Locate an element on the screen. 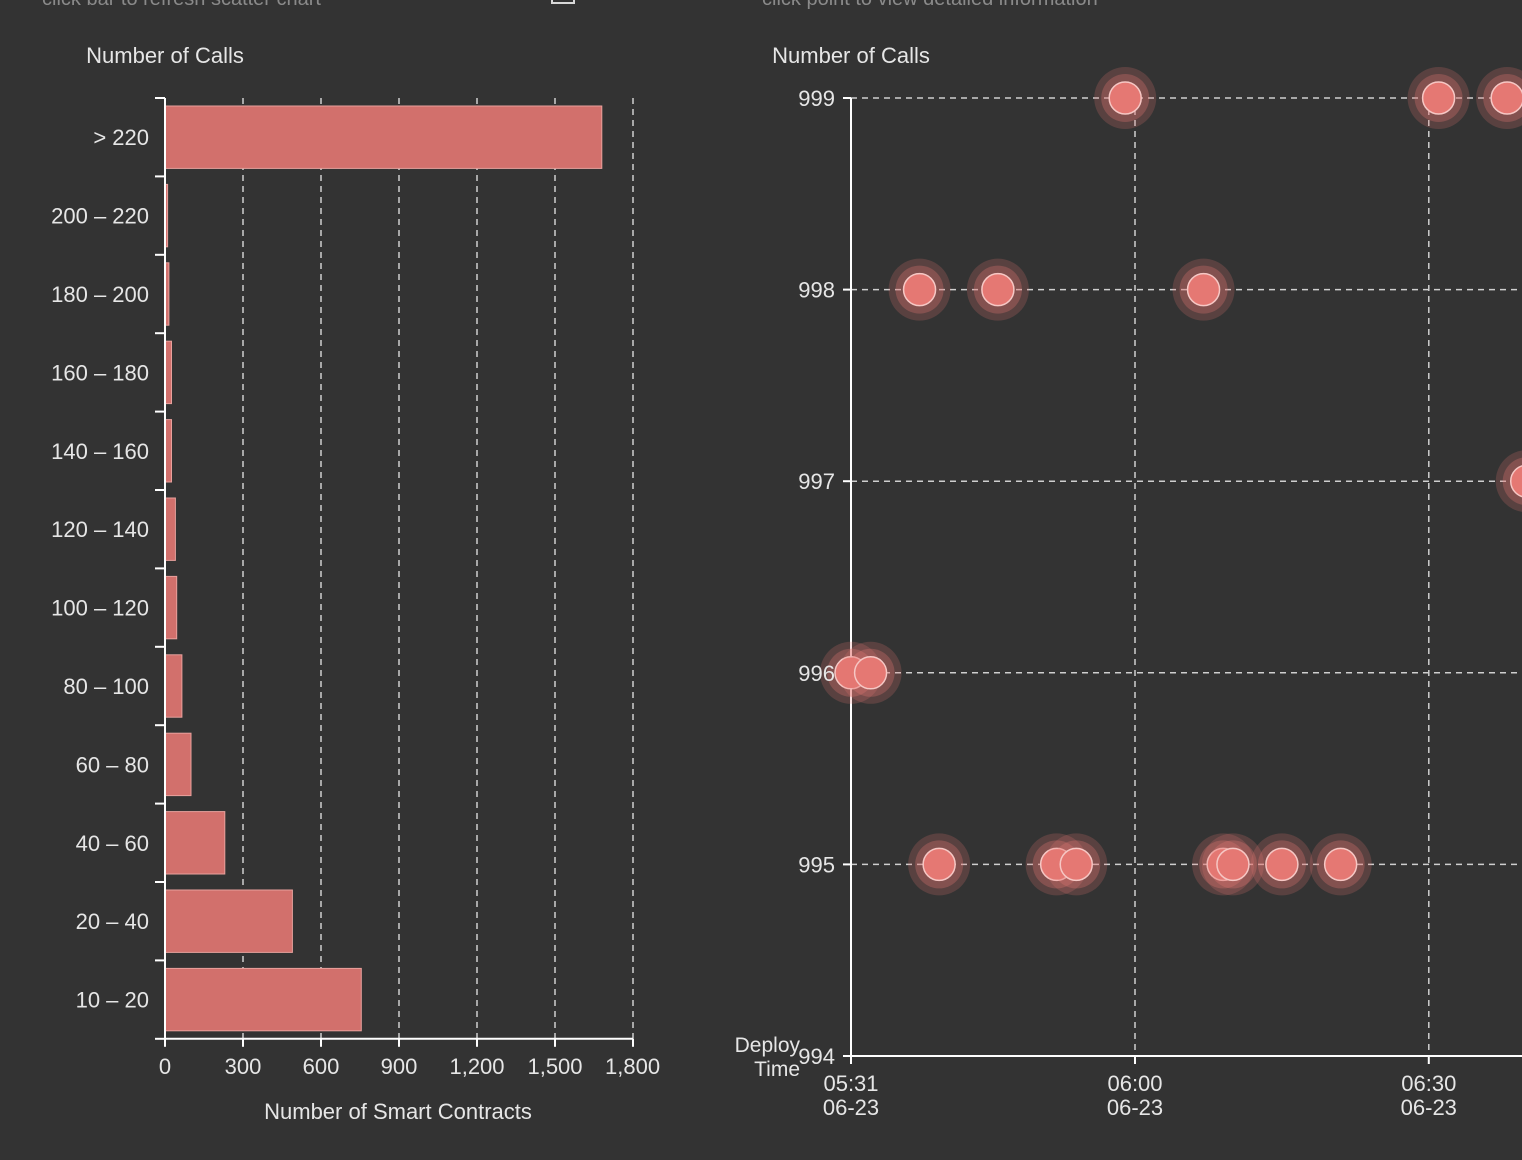  scatter-x-axis-label-line2: Time is located at coordinates (777, 1069).